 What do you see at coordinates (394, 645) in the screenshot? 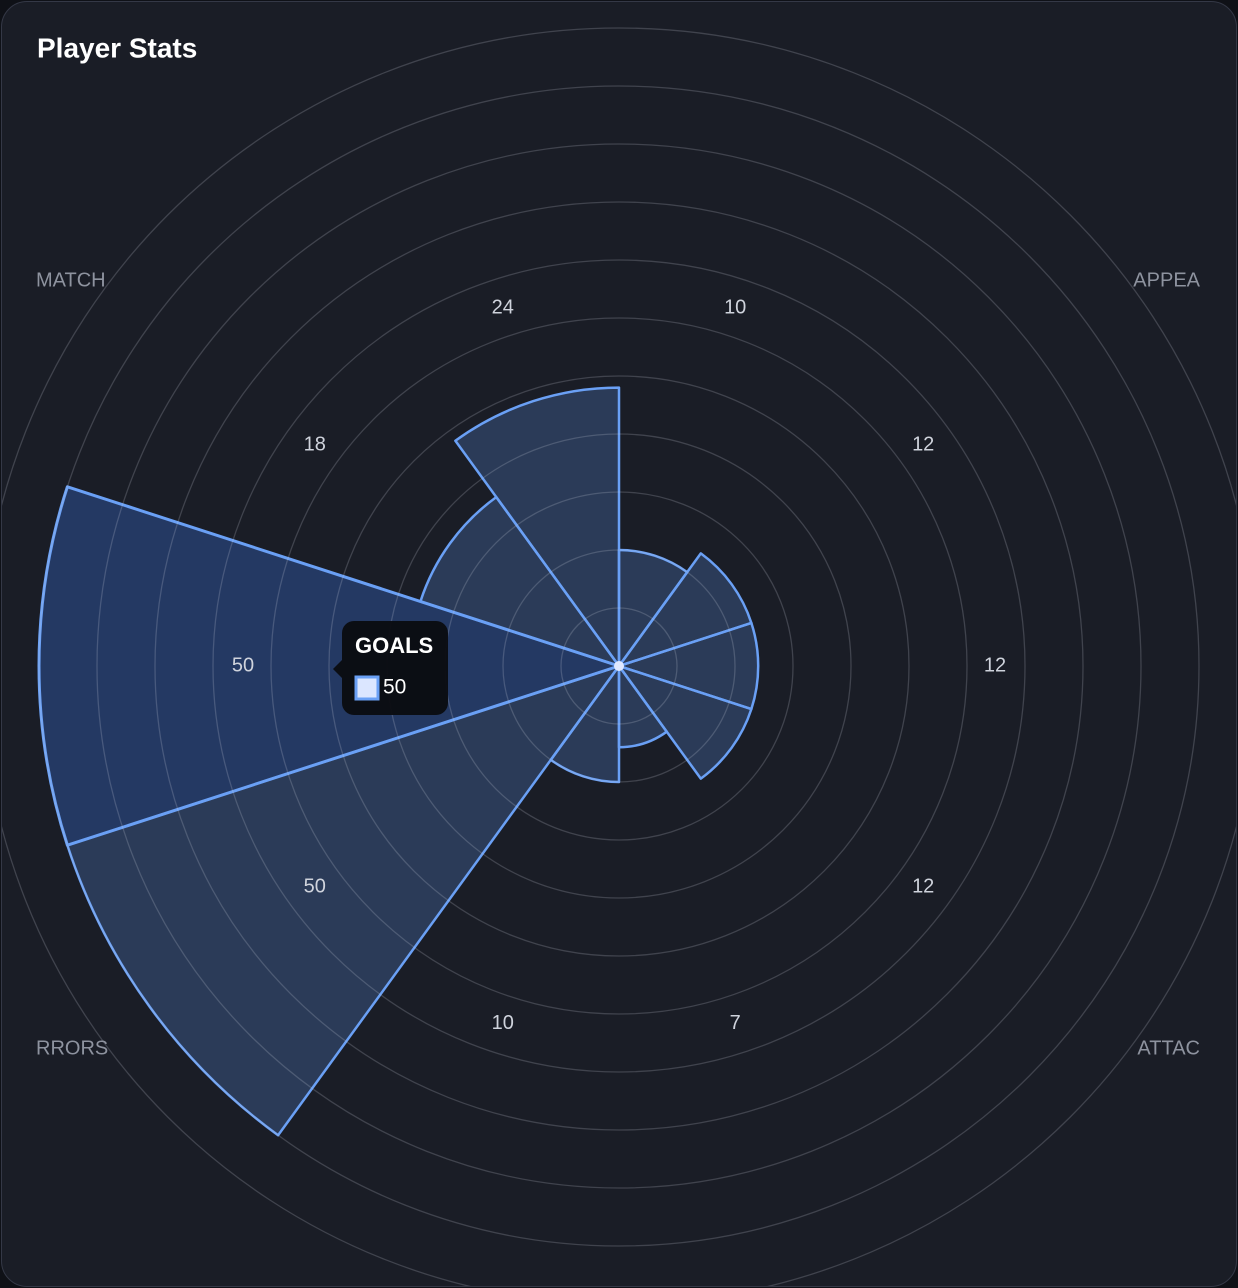
I see `tooltip-title: GOALS` at bounding box center [394, 645].